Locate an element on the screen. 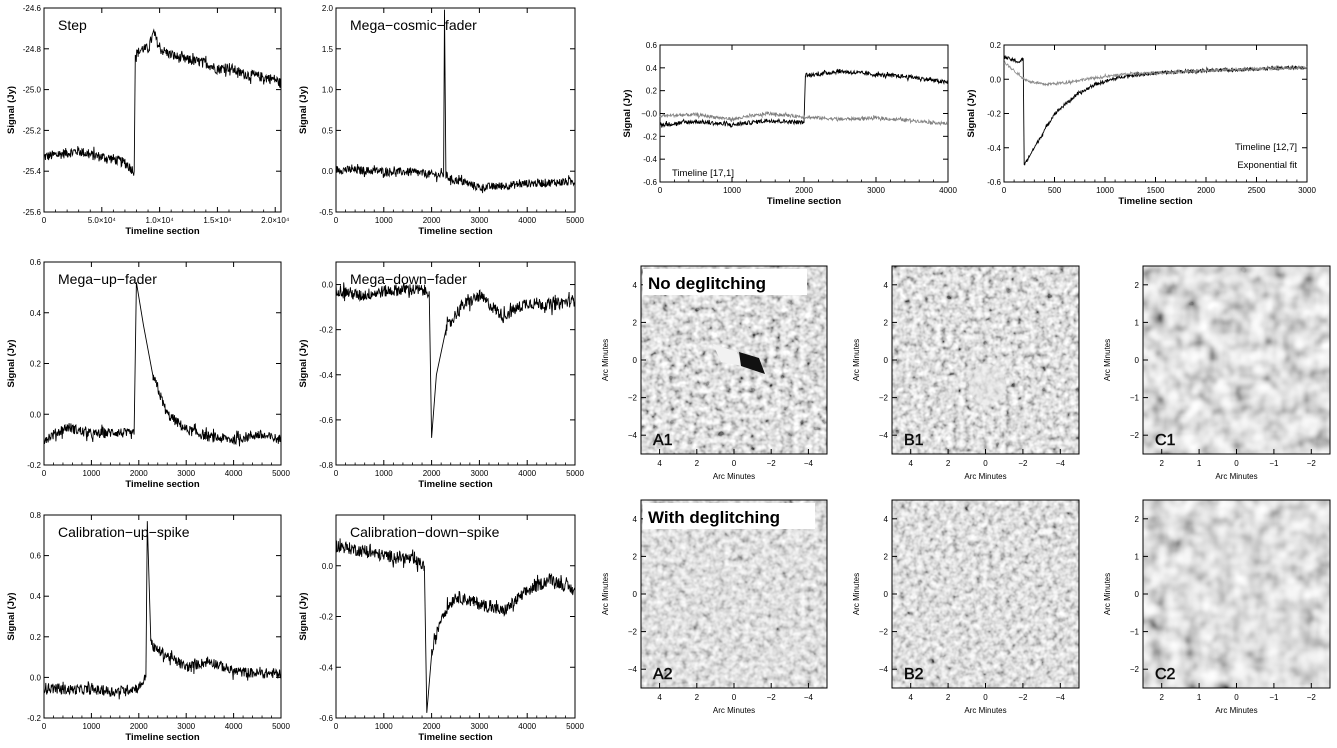 The width and height of the screenshot is (1337, 748). panel-label: B1 is located at coordinates (914, 440).